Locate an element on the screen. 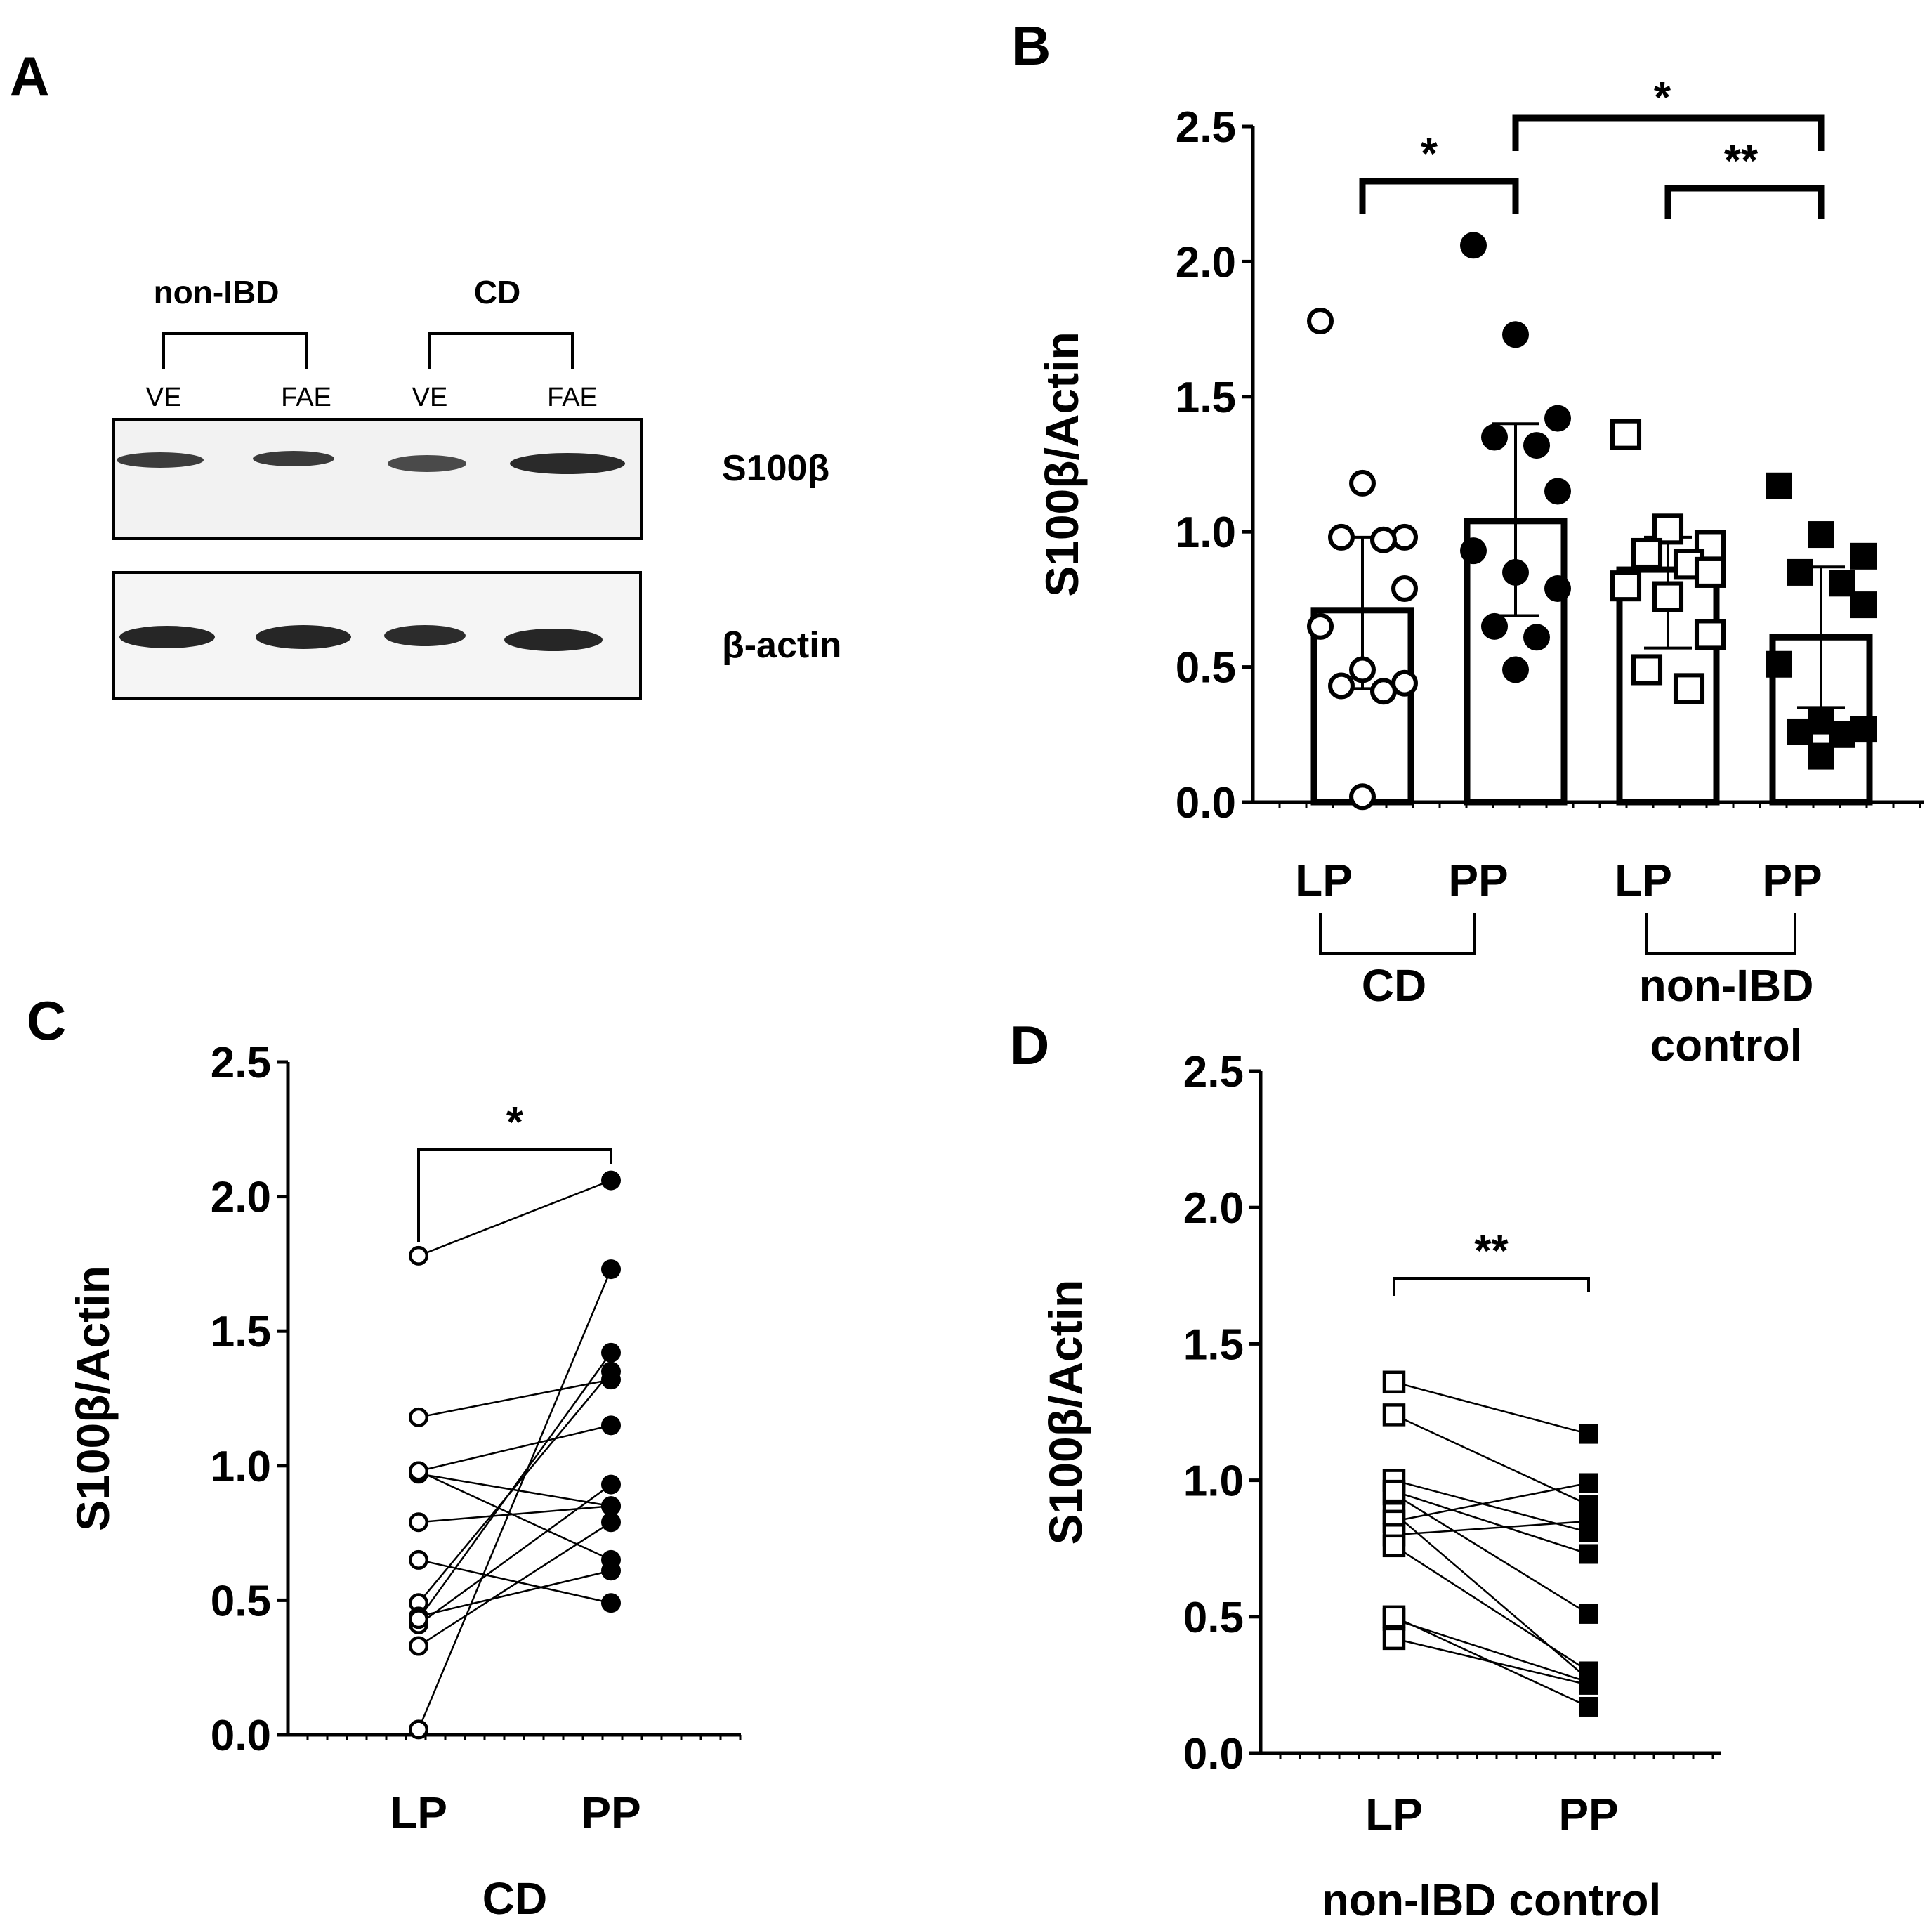 This screenshot has width=1932, height=1928. d-ytick-label: 1.5 is located at coordinates (1213, 1344).